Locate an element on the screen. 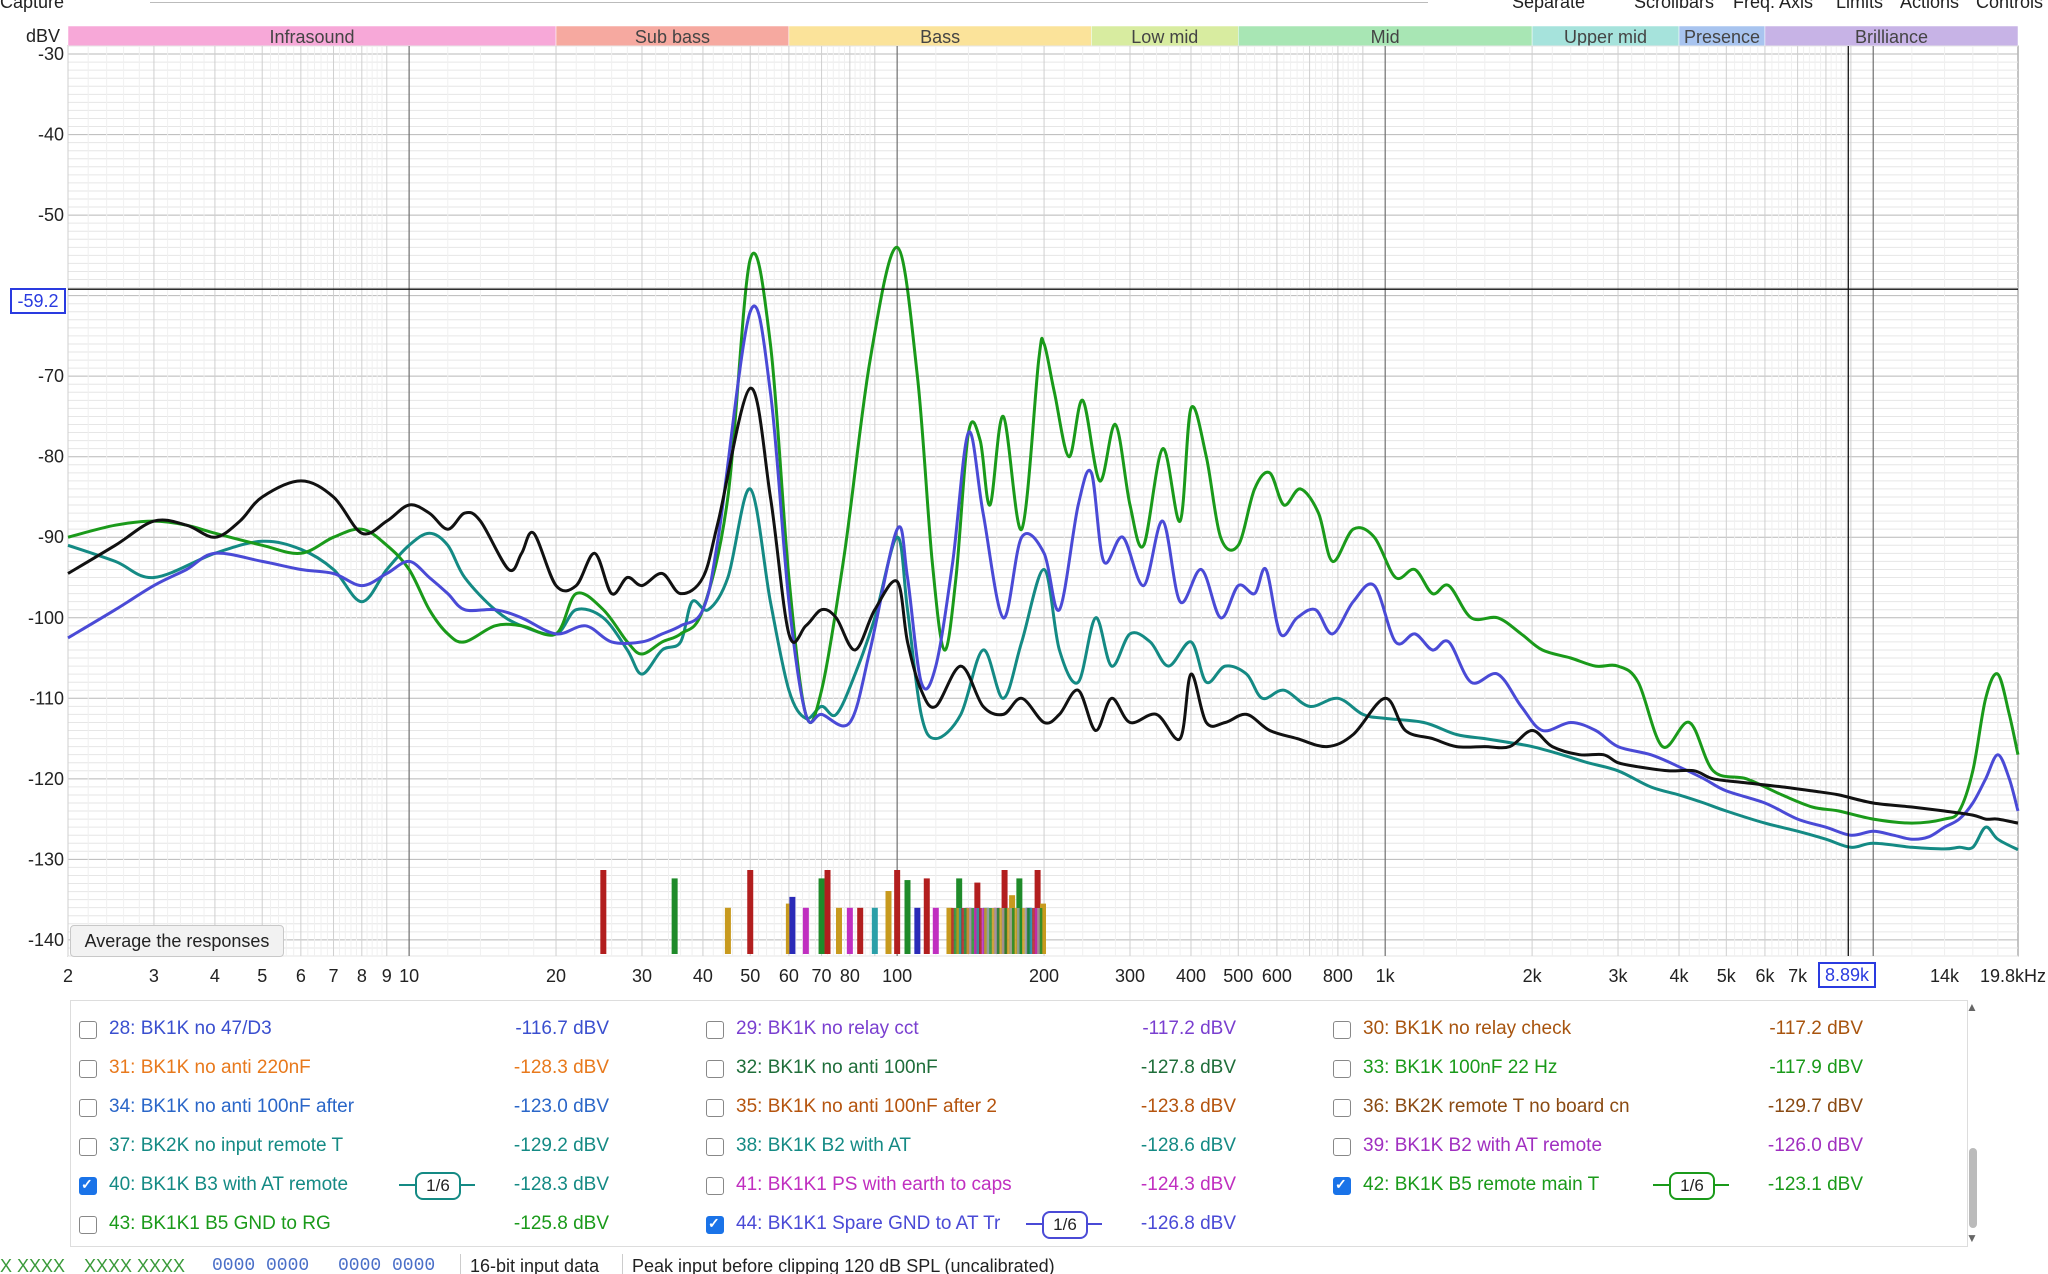 This screenshot has height=1274, width=2048. cursor-y-readout: -59.2 is located at coordinates (38, 301).